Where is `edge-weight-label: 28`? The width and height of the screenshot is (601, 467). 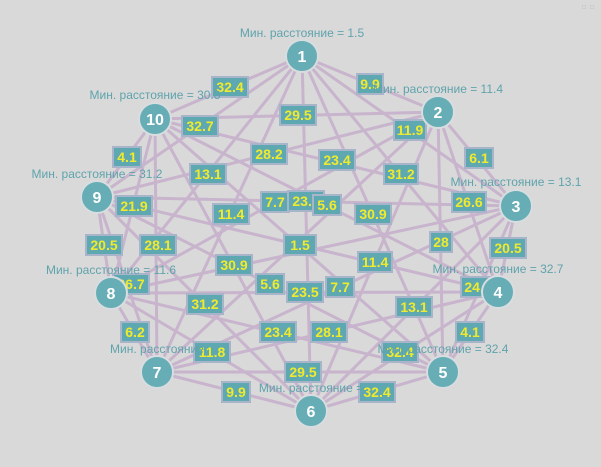 edge-weight-label: 28 is located at coordinates (441, 242).